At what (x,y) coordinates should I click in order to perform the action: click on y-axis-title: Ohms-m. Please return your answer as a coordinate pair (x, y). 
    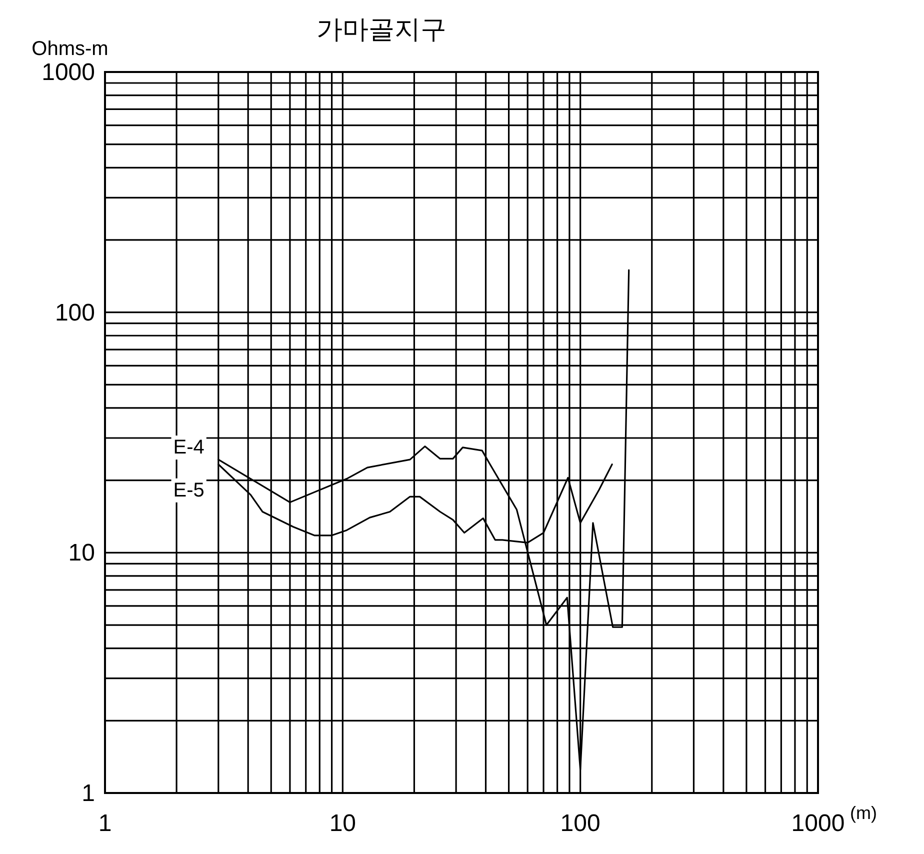
    Looking at the image, I should click on (70, 49).